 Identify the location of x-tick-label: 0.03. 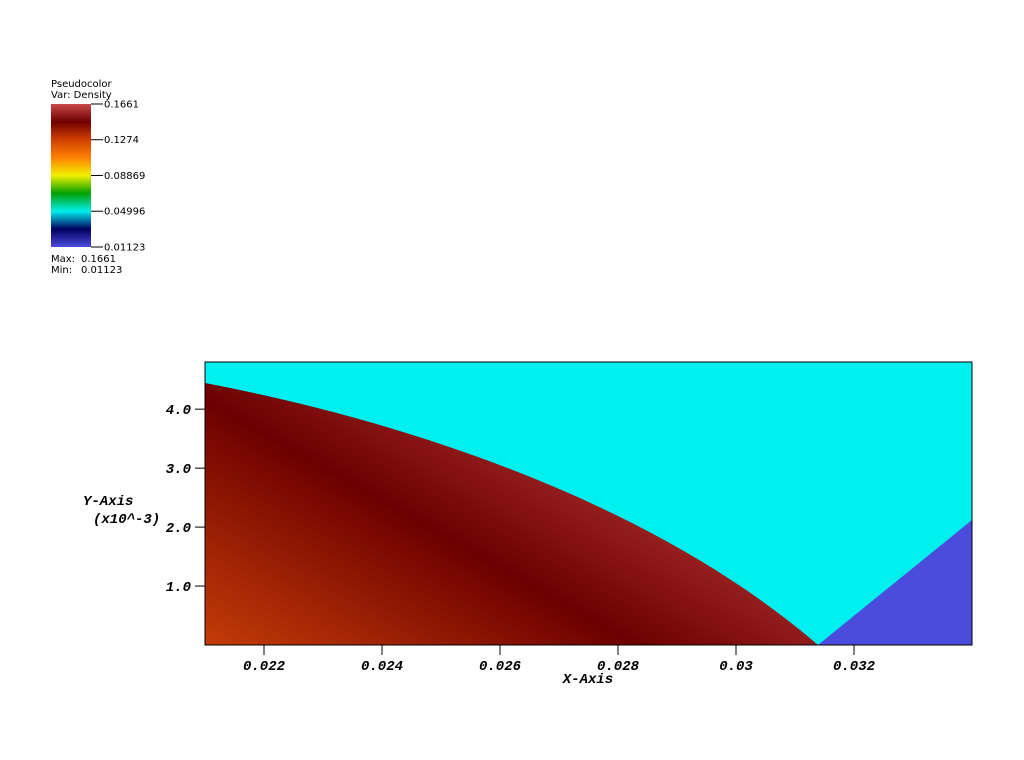
(736, 667).